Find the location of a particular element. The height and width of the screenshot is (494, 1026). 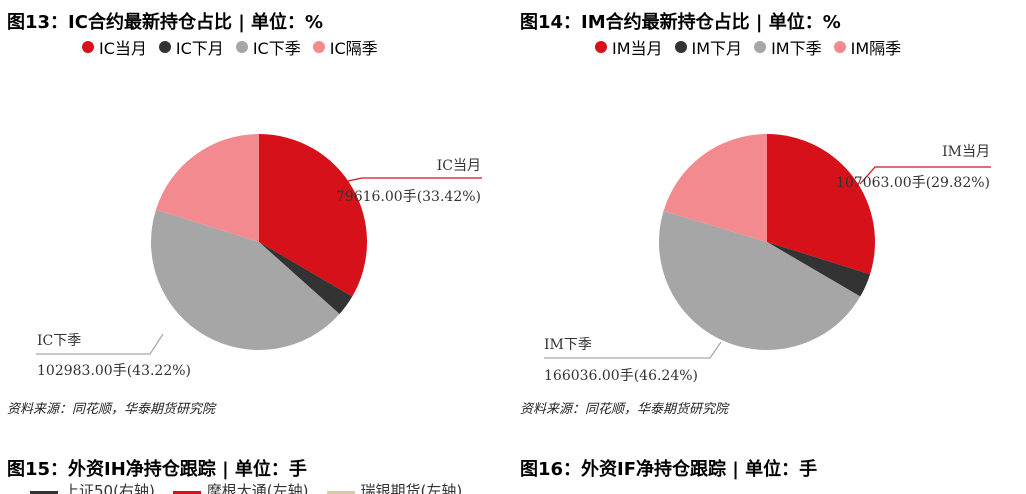

legend-label: IM当月 is located at coordinates (637, 48).